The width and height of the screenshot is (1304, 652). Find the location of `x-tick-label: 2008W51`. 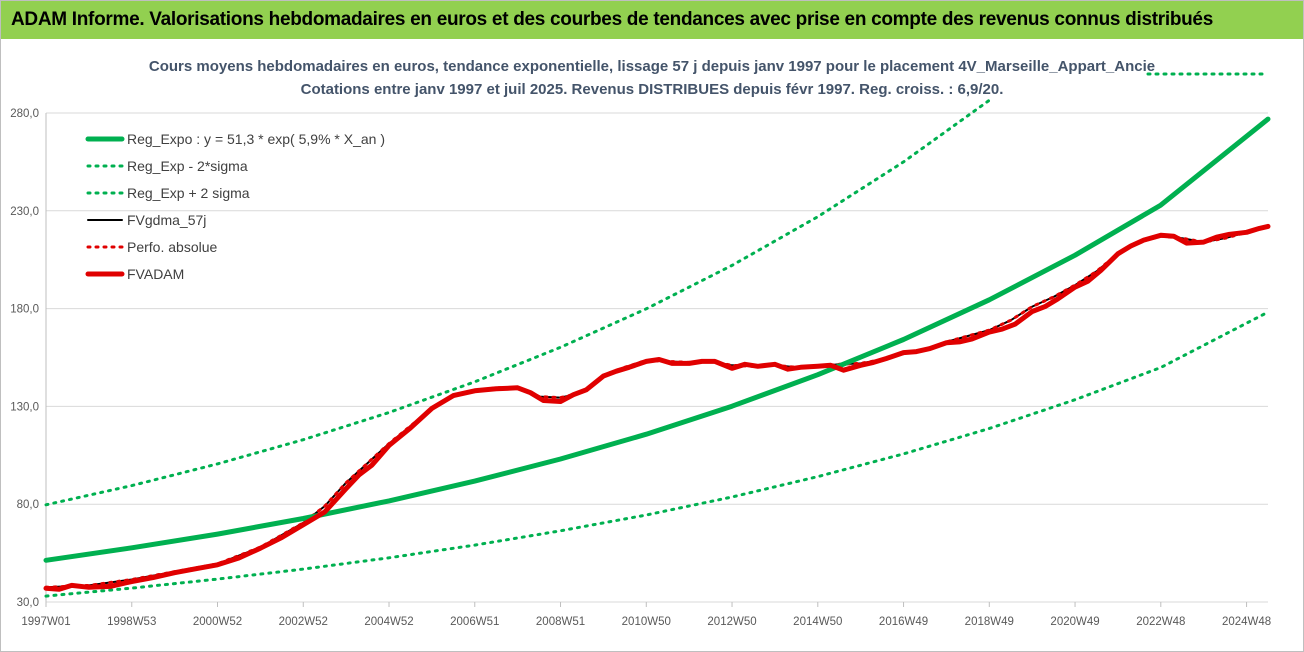

x-tick-label: 2008W51 is located at coordinates (560, 622).